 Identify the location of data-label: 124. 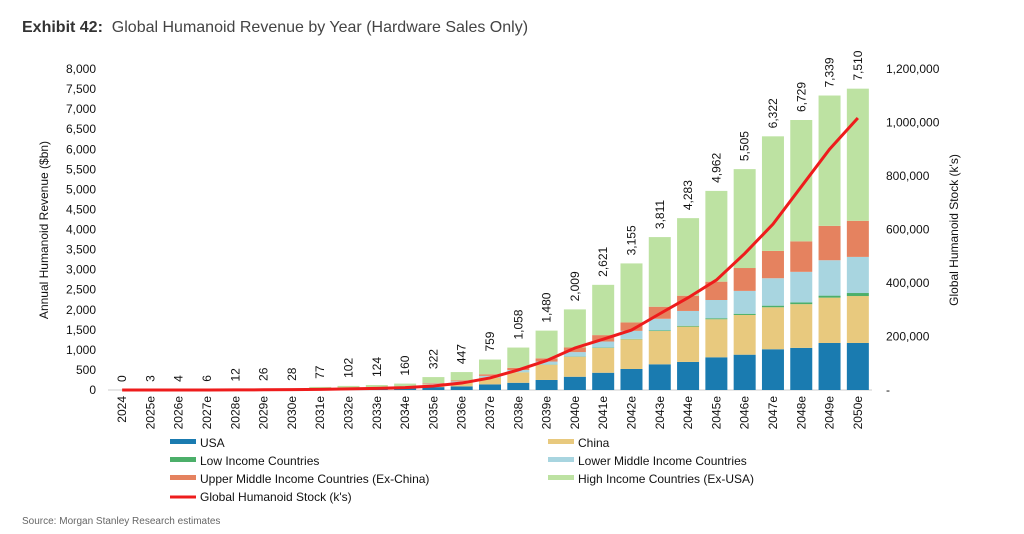
(377, 367).